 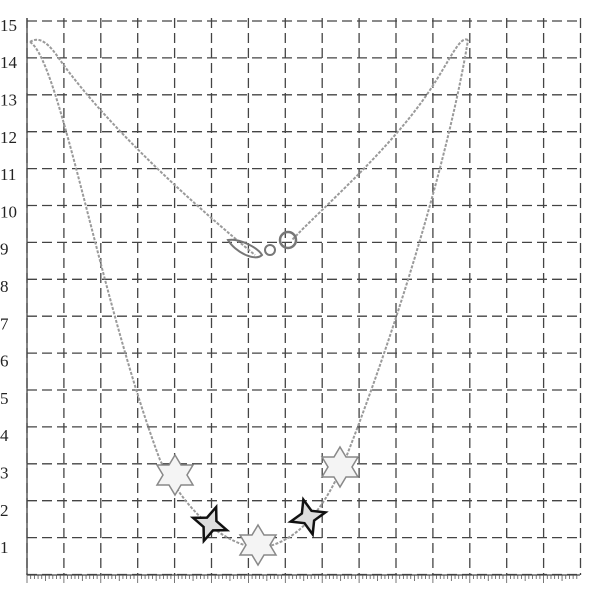 What do you see at coordinates (8, 137) in the screenshot?
I see `scale-label: 12` at bounding box center [8, 137].